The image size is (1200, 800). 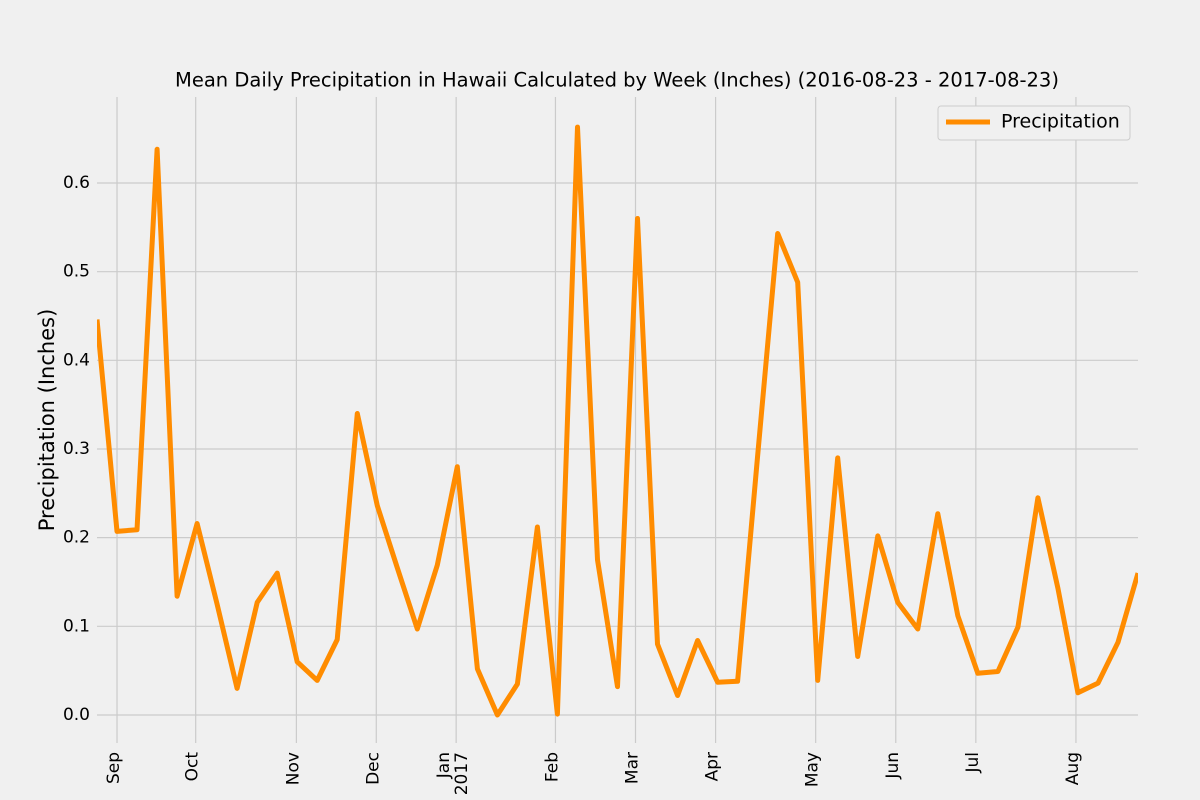 What do you see at coordinates (552, 767) in the screenshot?
I see `x-tick-label: Feb` at bounding box center [552, 767].